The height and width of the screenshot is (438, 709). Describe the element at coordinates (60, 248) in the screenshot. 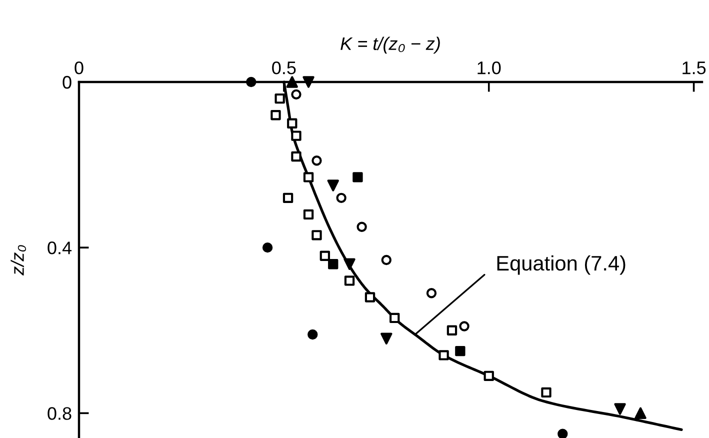

I see `y-tick-label: 0.4` at that location.